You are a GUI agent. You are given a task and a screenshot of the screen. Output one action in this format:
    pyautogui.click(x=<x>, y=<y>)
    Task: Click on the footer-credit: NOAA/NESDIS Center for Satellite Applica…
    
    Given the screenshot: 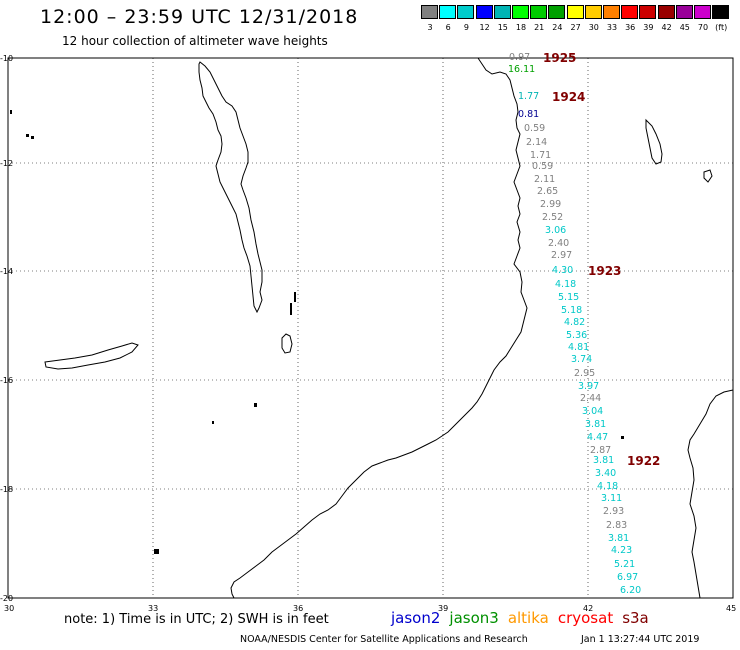 What is the action you would take?
    pyautogui.click(x=384, y=639)
    